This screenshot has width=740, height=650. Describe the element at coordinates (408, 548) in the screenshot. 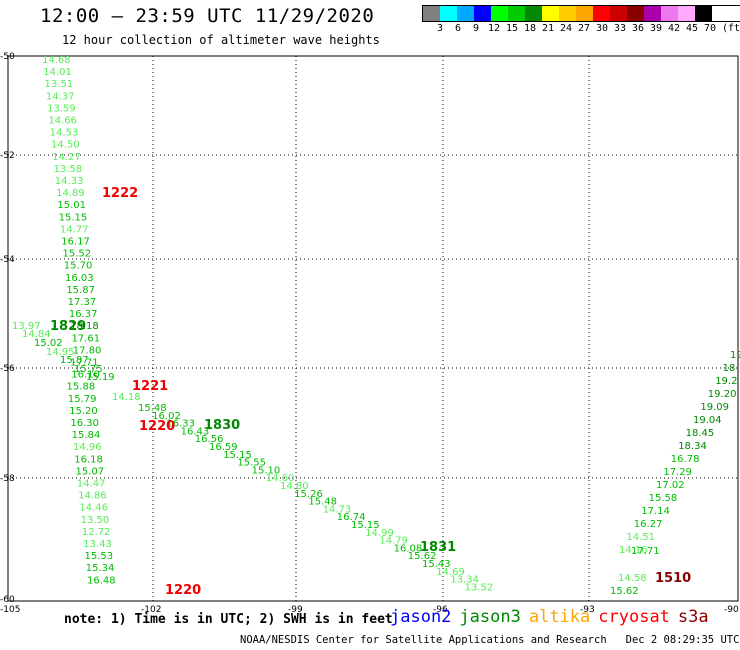

I see `swh-value: 16.08` at that location.